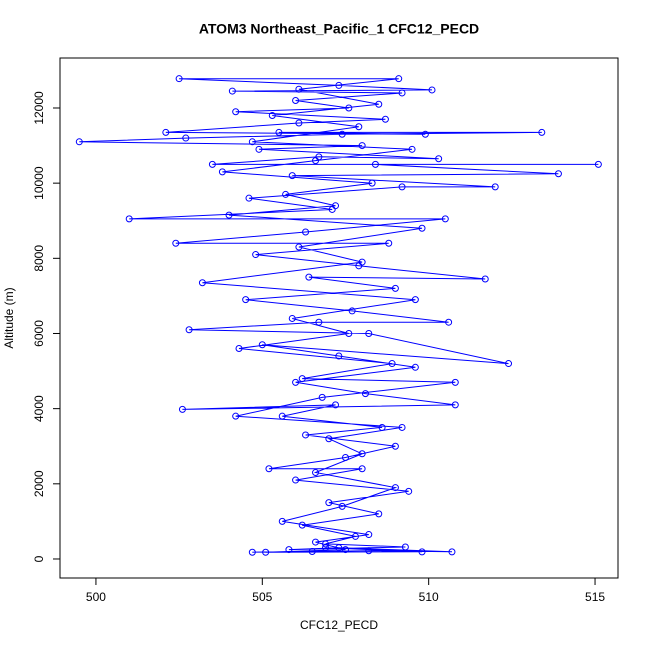 The image size is (650, 655). What do you see at coordinates (39, 483) in the screenshot?
I see `y-tick-label: 2000` at bounding box center [39, 483].